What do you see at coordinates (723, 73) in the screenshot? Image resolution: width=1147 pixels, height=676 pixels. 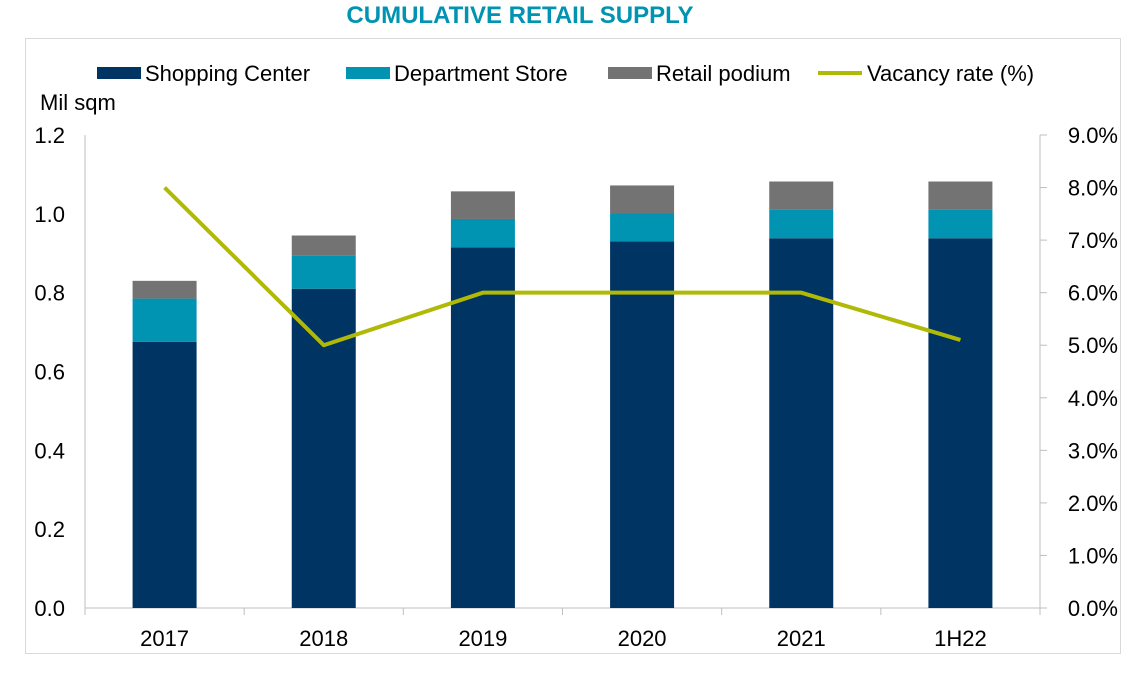 I see `legend-label-retail-podium: Retail podium` at bounding box center [723, 73].